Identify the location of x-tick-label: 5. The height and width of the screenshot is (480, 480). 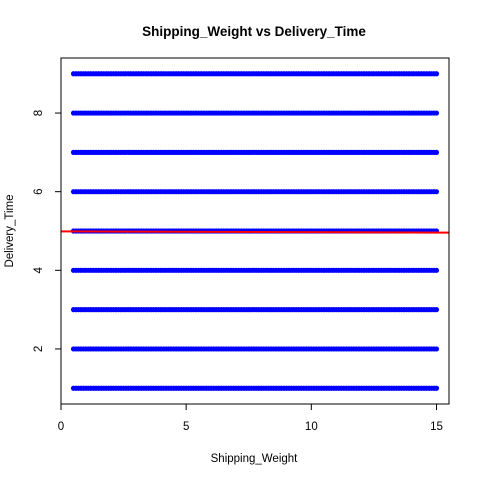
(186, 427).